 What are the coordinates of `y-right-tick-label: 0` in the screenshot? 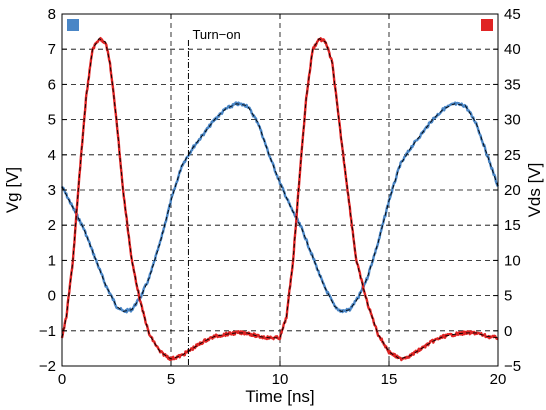 It's located at (508, 331).